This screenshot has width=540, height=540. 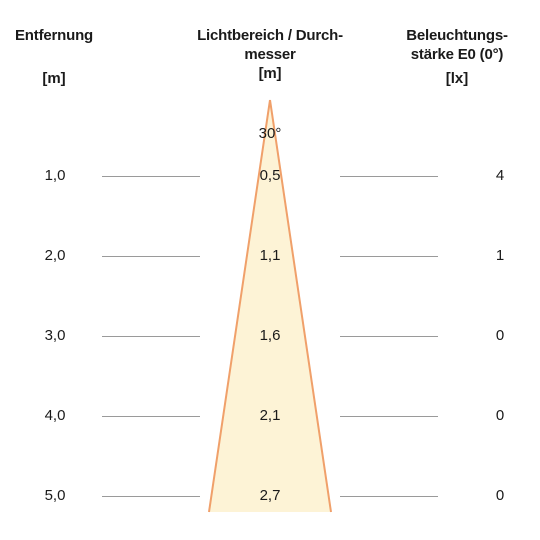 I want to click on diameter-value: 0,5, so click(x=270, y=175).